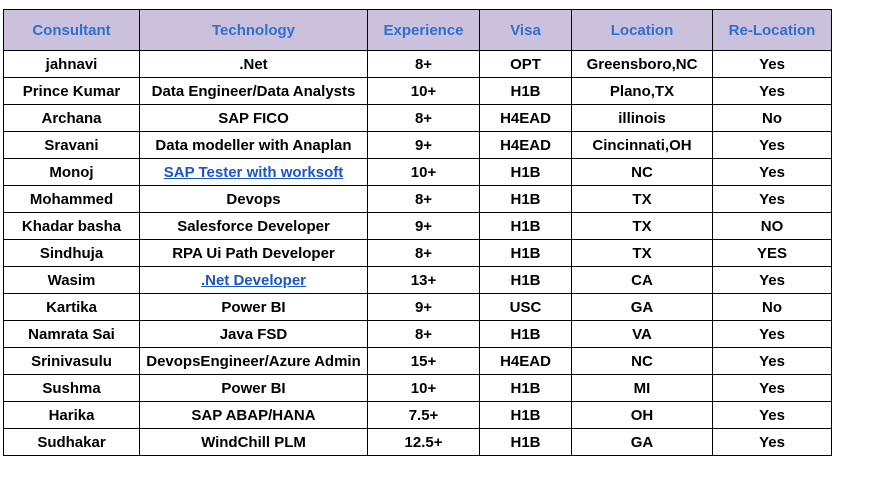  I want to click on table-row: Mohammed Devops 8+ H1B TX Yes, so click(417, 199).